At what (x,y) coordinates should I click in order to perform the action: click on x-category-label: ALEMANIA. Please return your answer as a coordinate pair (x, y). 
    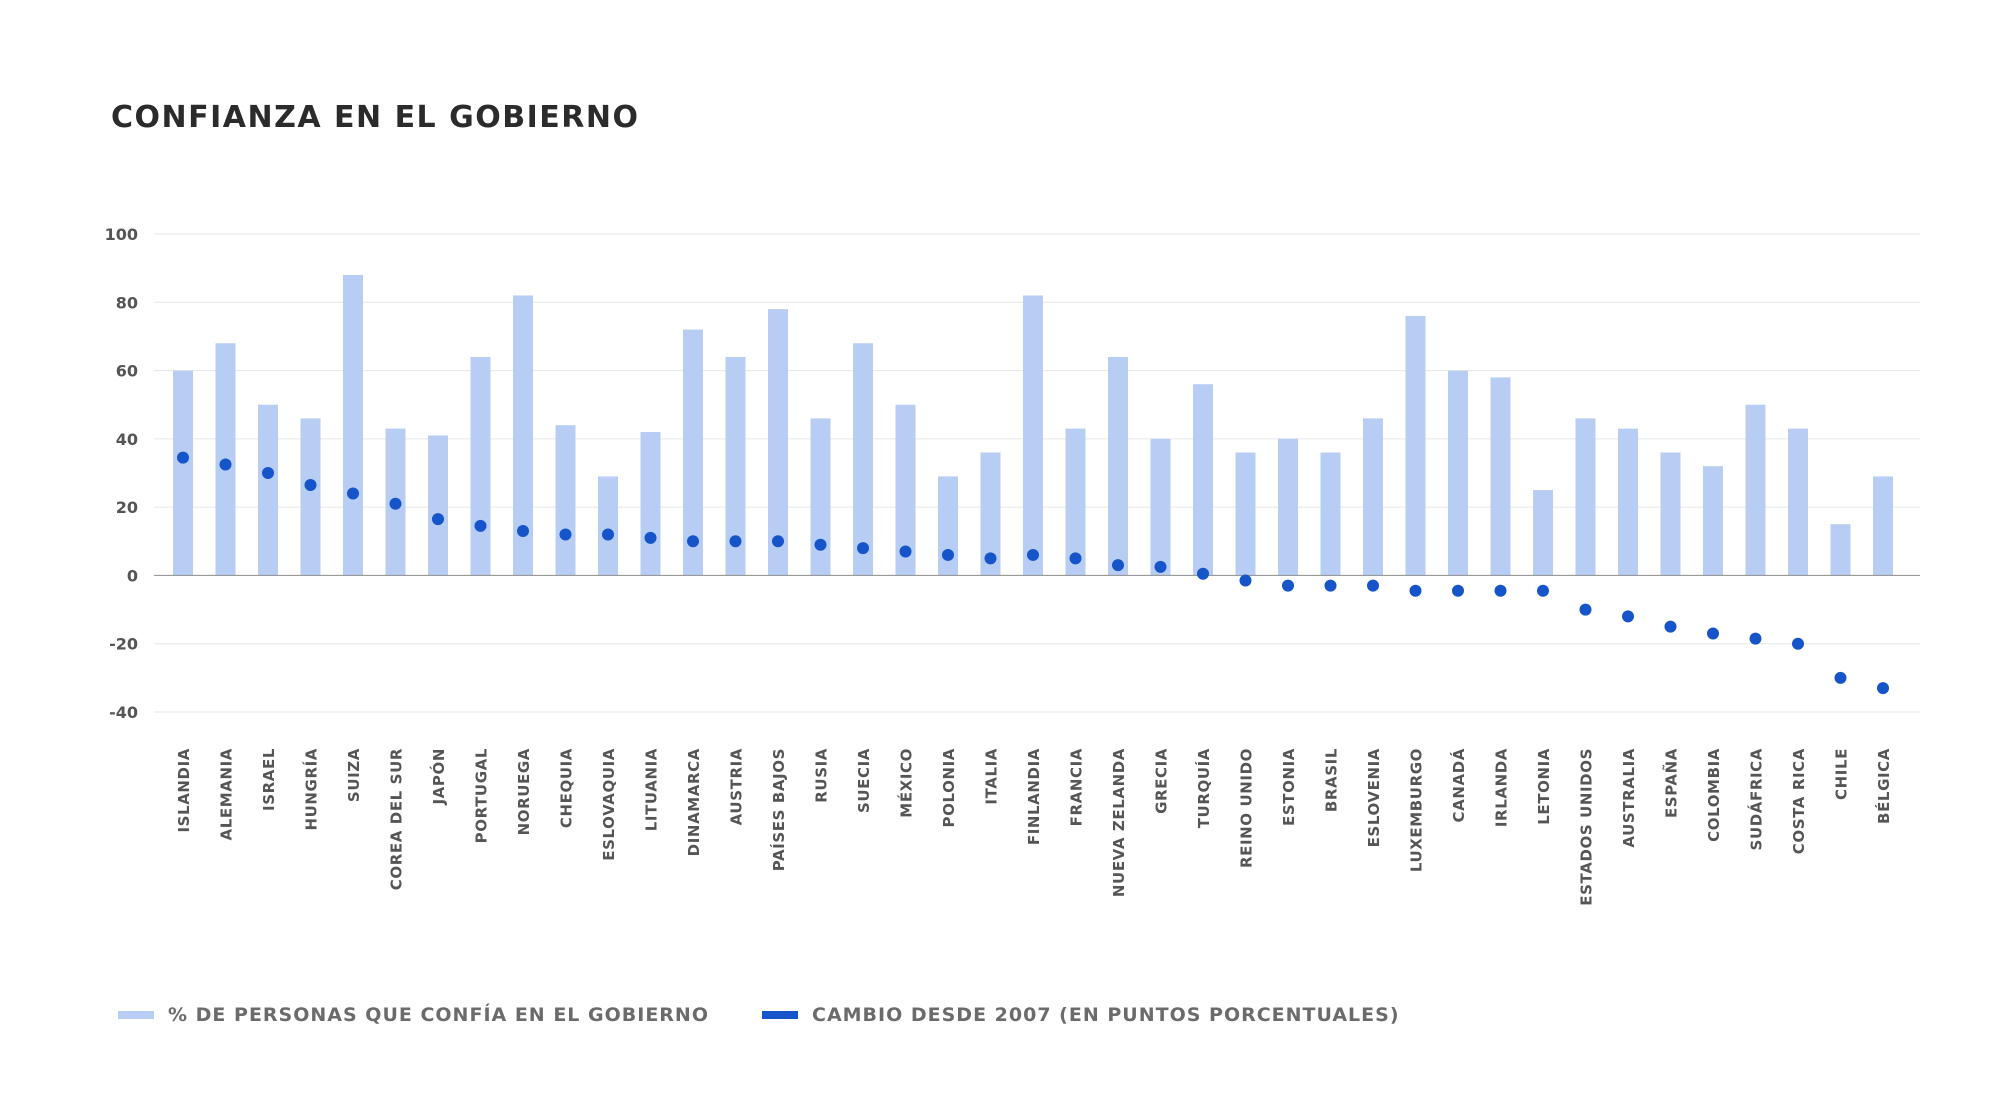
    Looking at the image, I should click on (227, 794).